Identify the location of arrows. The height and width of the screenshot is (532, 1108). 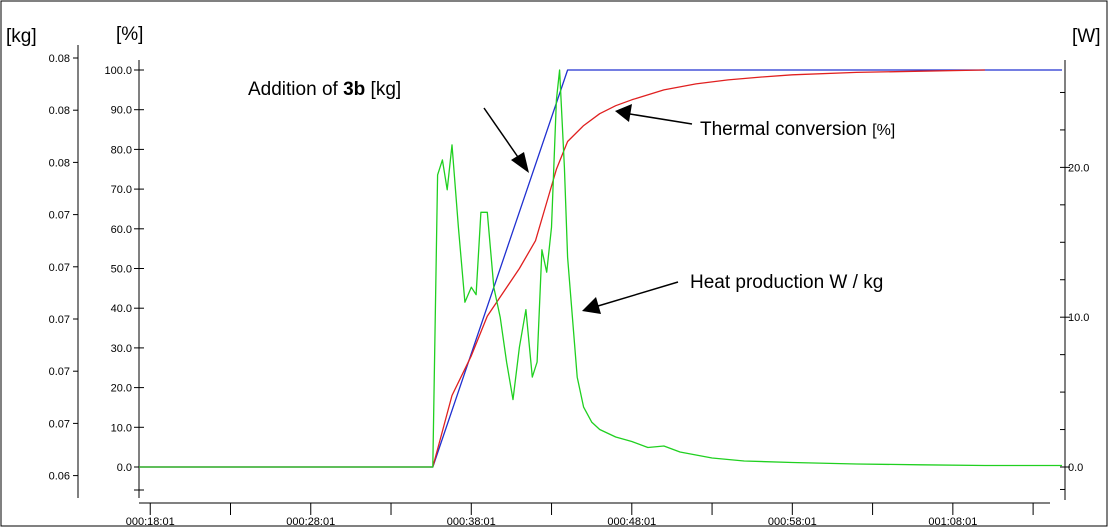
(588, 209).